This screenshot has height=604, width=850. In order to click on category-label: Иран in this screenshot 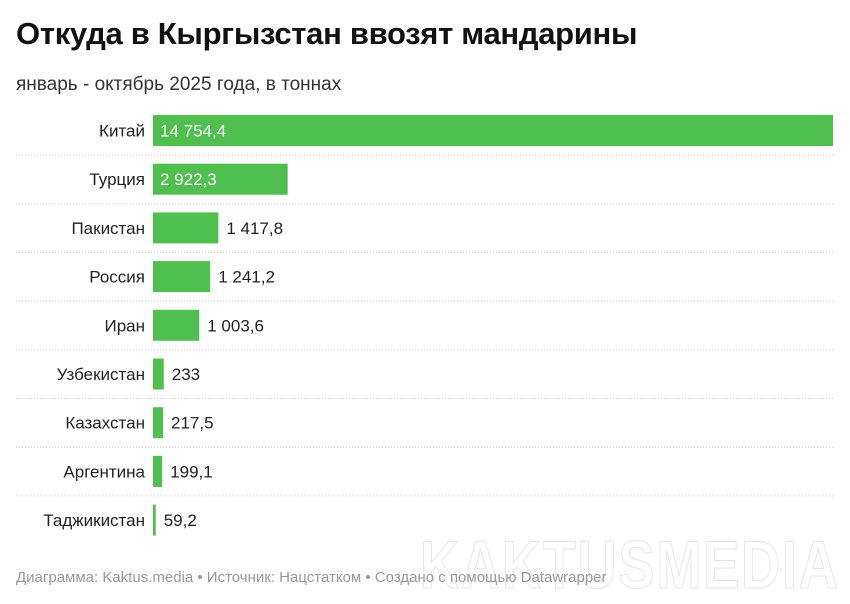, I will do `click(124, 325)`.